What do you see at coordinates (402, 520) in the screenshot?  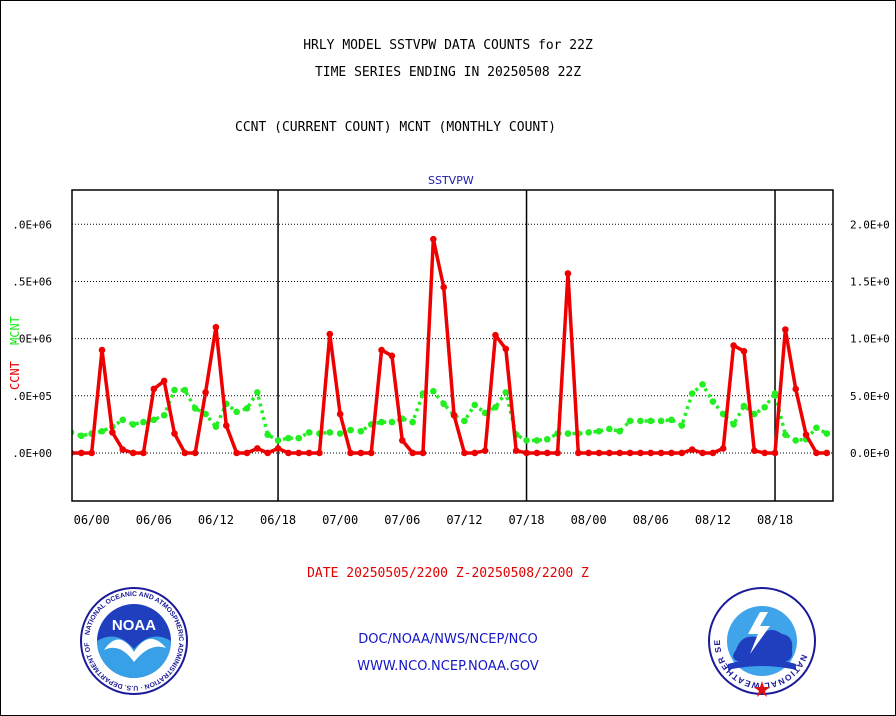 I see `x-tick-label: 07/06` at bounding box center [402, 520].